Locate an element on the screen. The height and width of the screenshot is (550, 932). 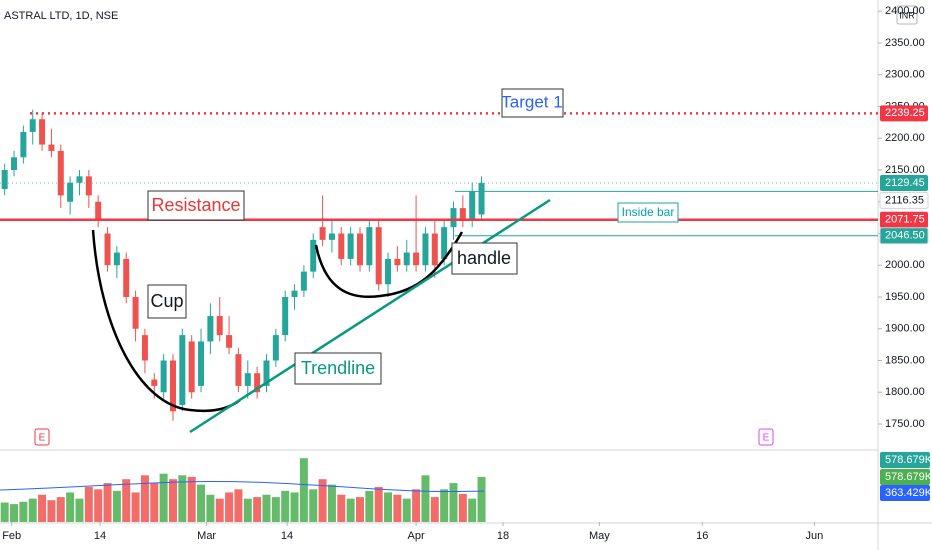
handle-curve is located at coordinates (389, 264).